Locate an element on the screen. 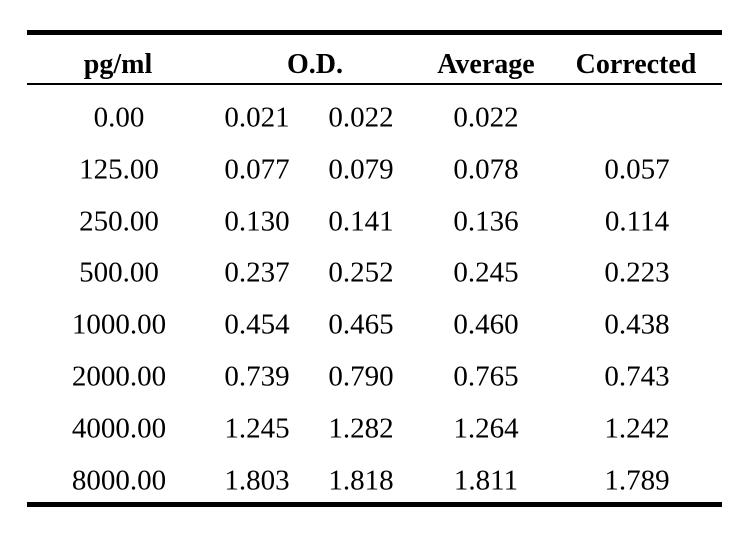  cell-average: 0.078 is located at coordinates (486, 169).